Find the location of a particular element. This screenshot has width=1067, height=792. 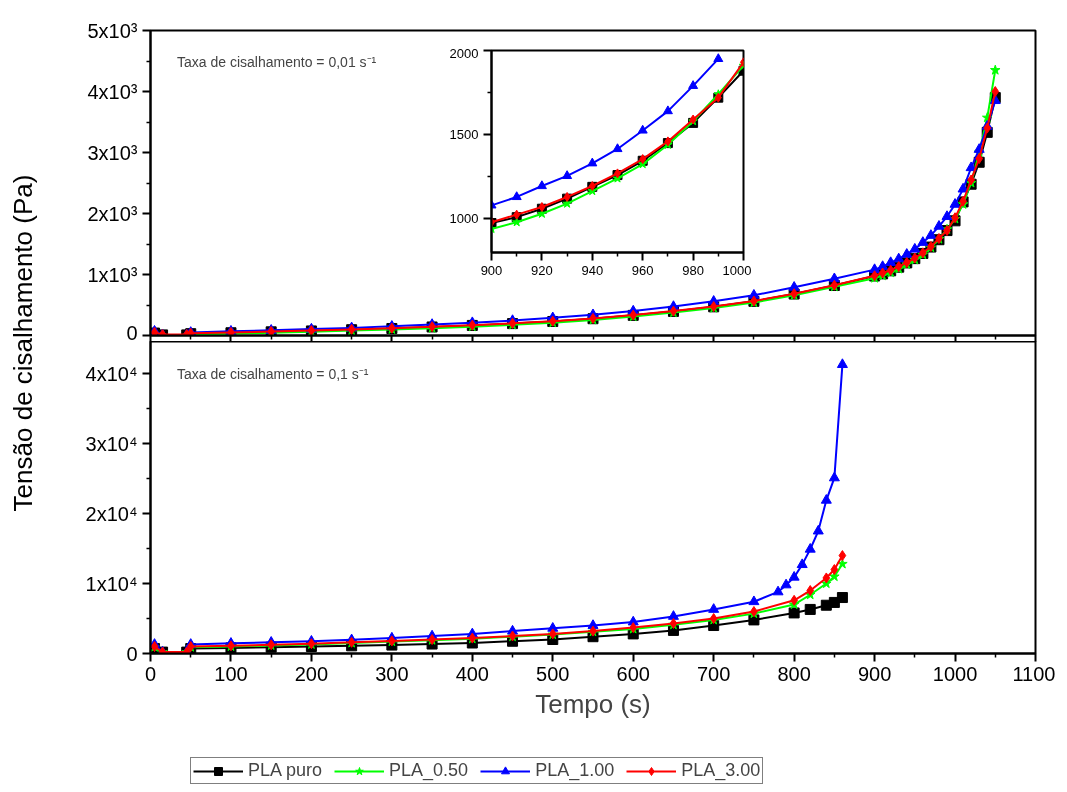

y-tick-label: 2x10⁴ is located at coordinates (111, 513).